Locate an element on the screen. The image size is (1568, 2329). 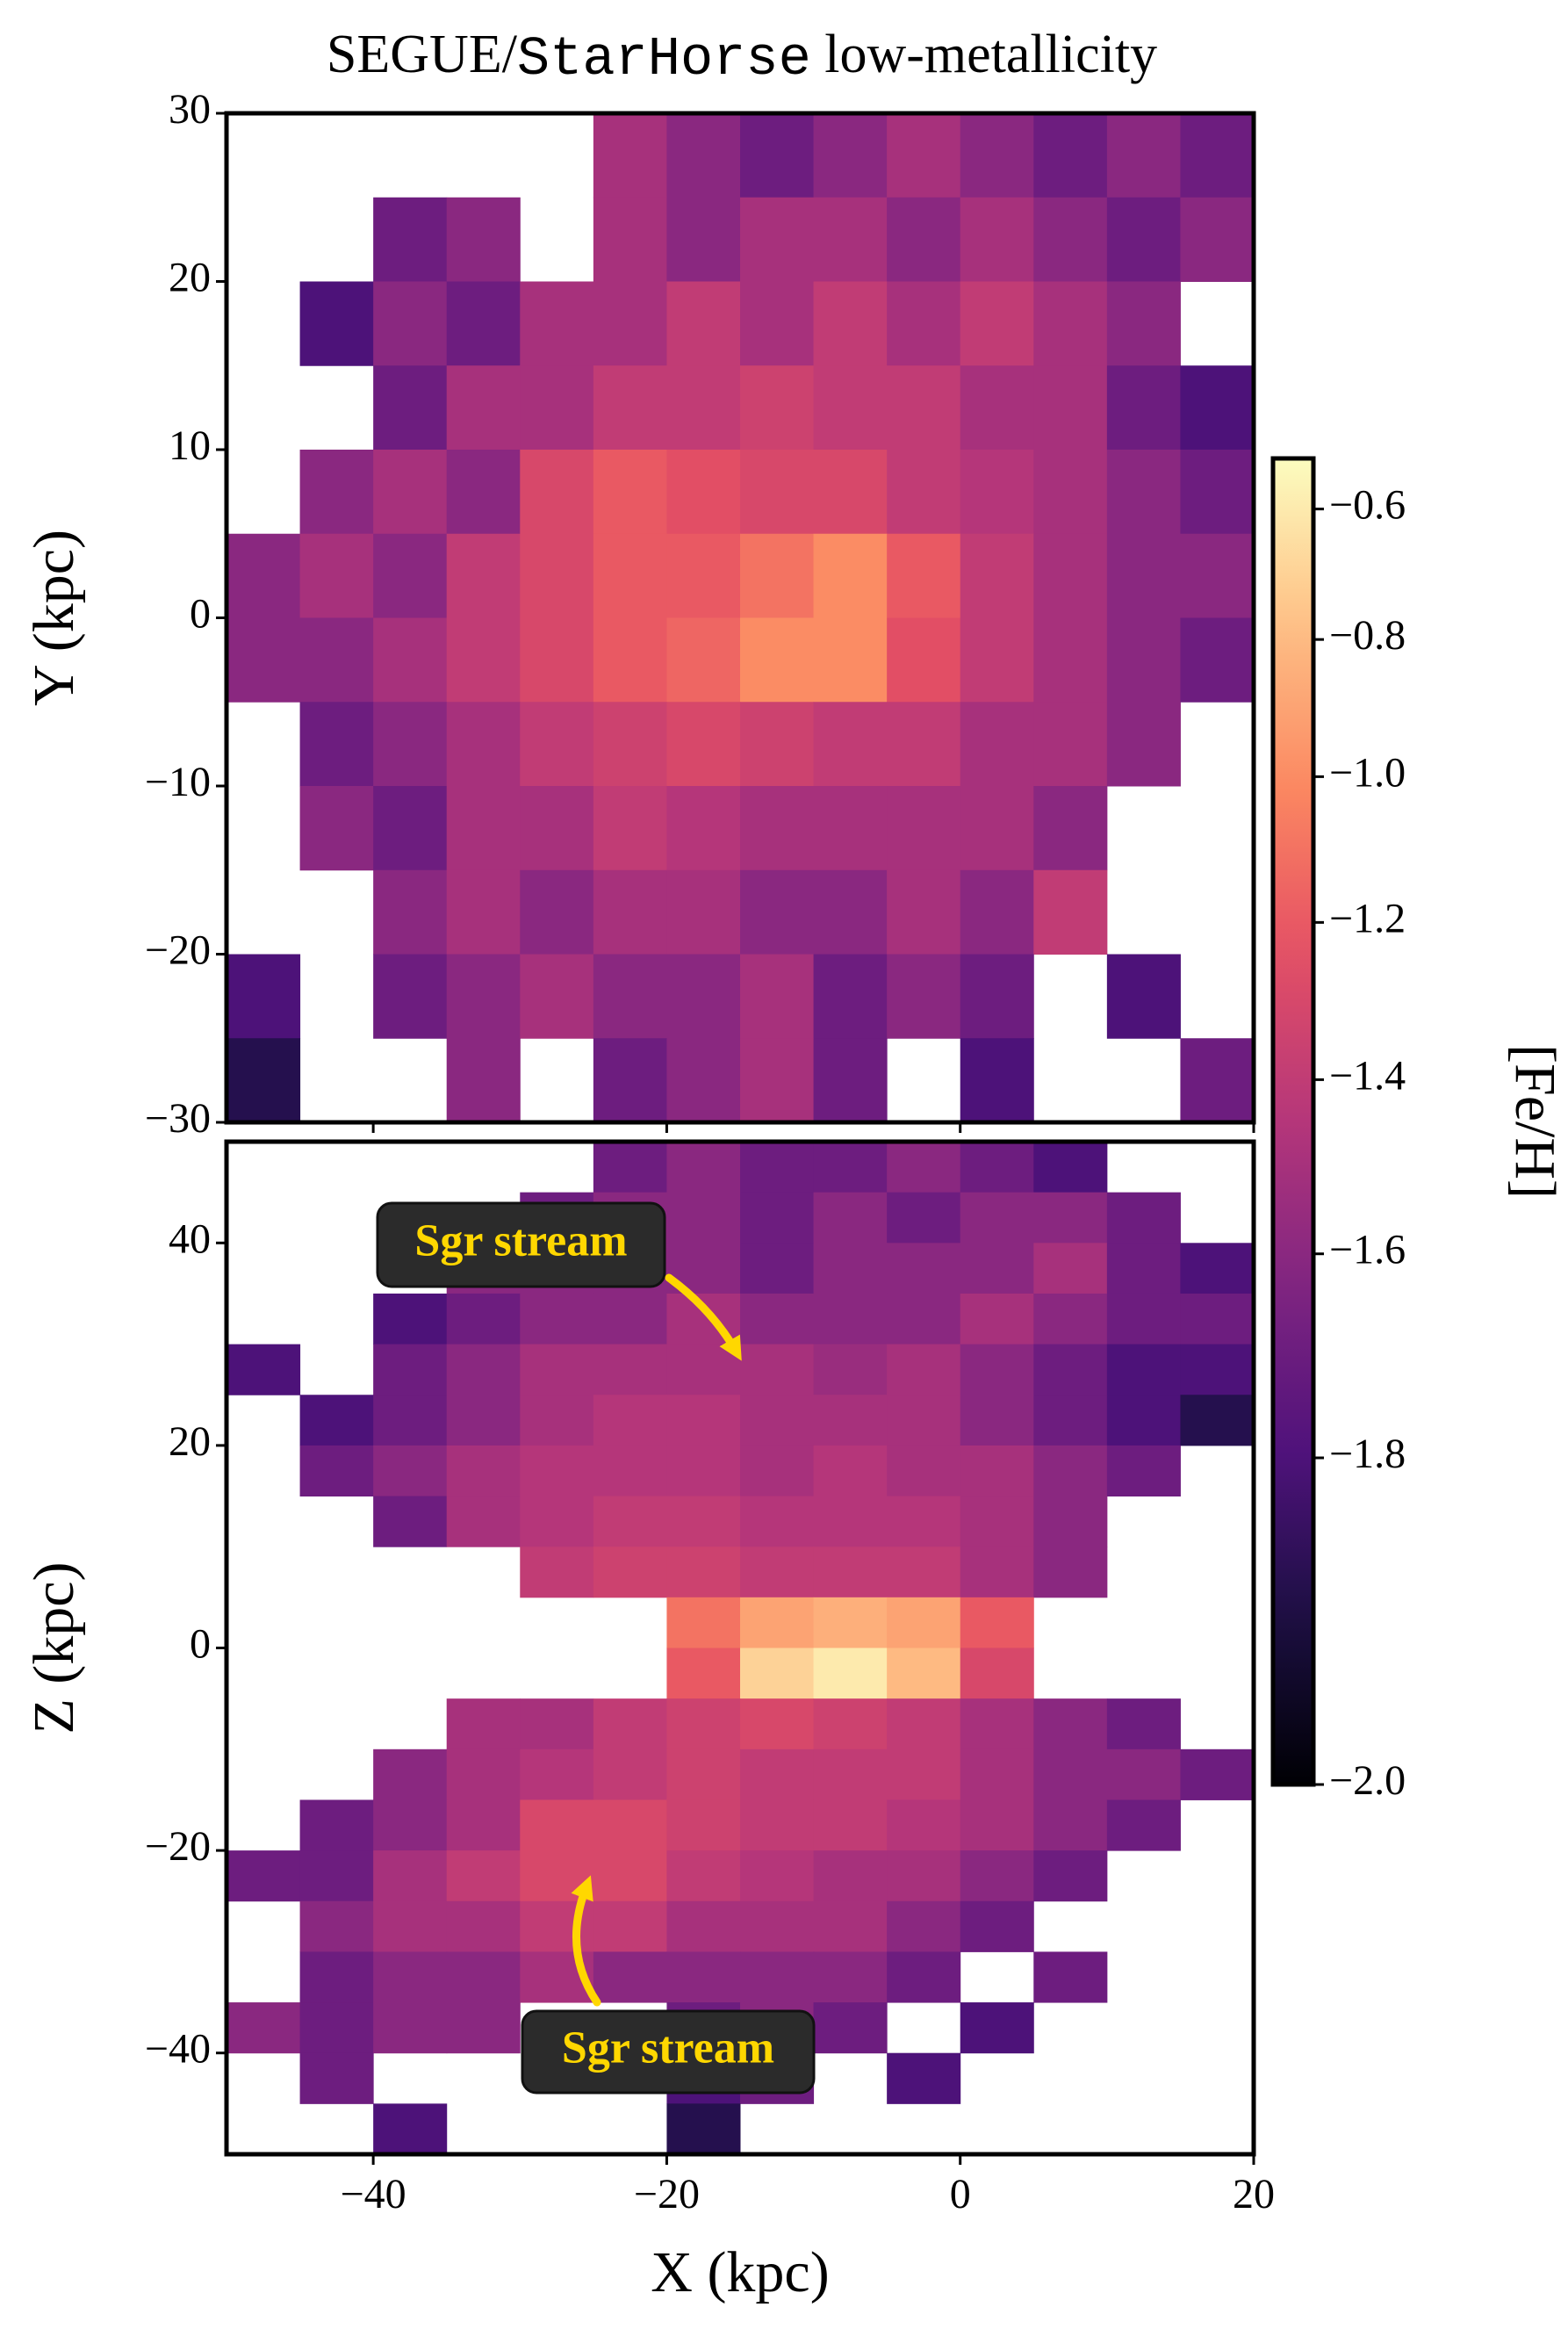
y-tick-label: 40 is located at coordinates (190, 1238).